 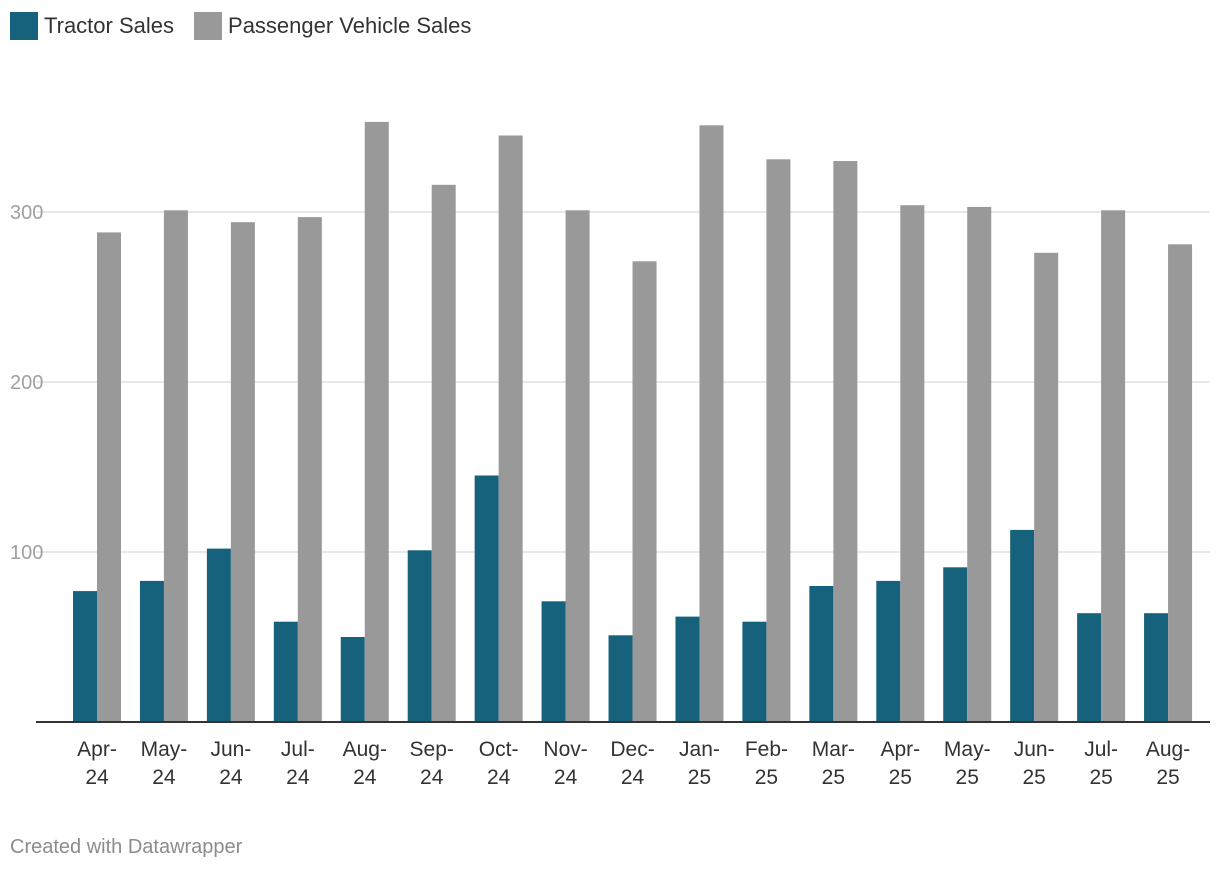 What do you see at coordinates (900, 749) in the screenshot?
I see `x-tick-label-12-line1: Apr-` at bounding box center [900, 749].